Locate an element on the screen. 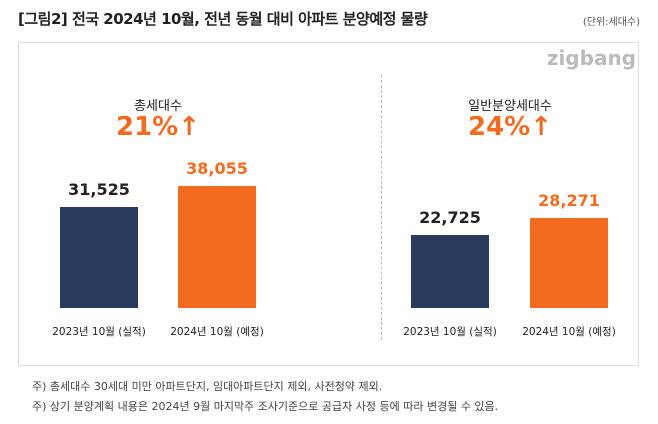 Image resolution: width=658 pixels, height=424 pixels. value-label: 31,525 is located at coordinates (99, 190).